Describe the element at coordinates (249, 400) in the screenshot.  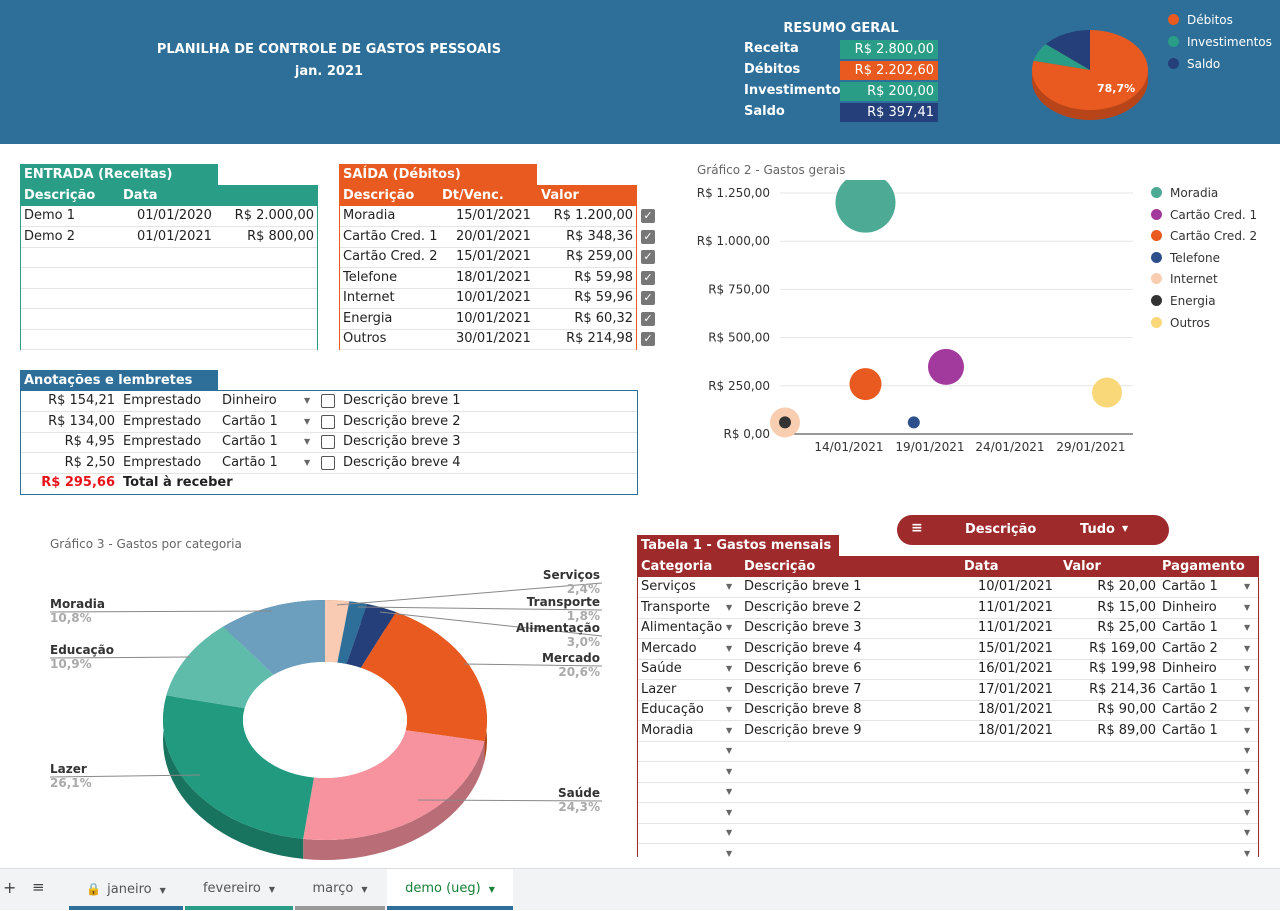
I see `anotacao-method: Dinheiro` at that location.